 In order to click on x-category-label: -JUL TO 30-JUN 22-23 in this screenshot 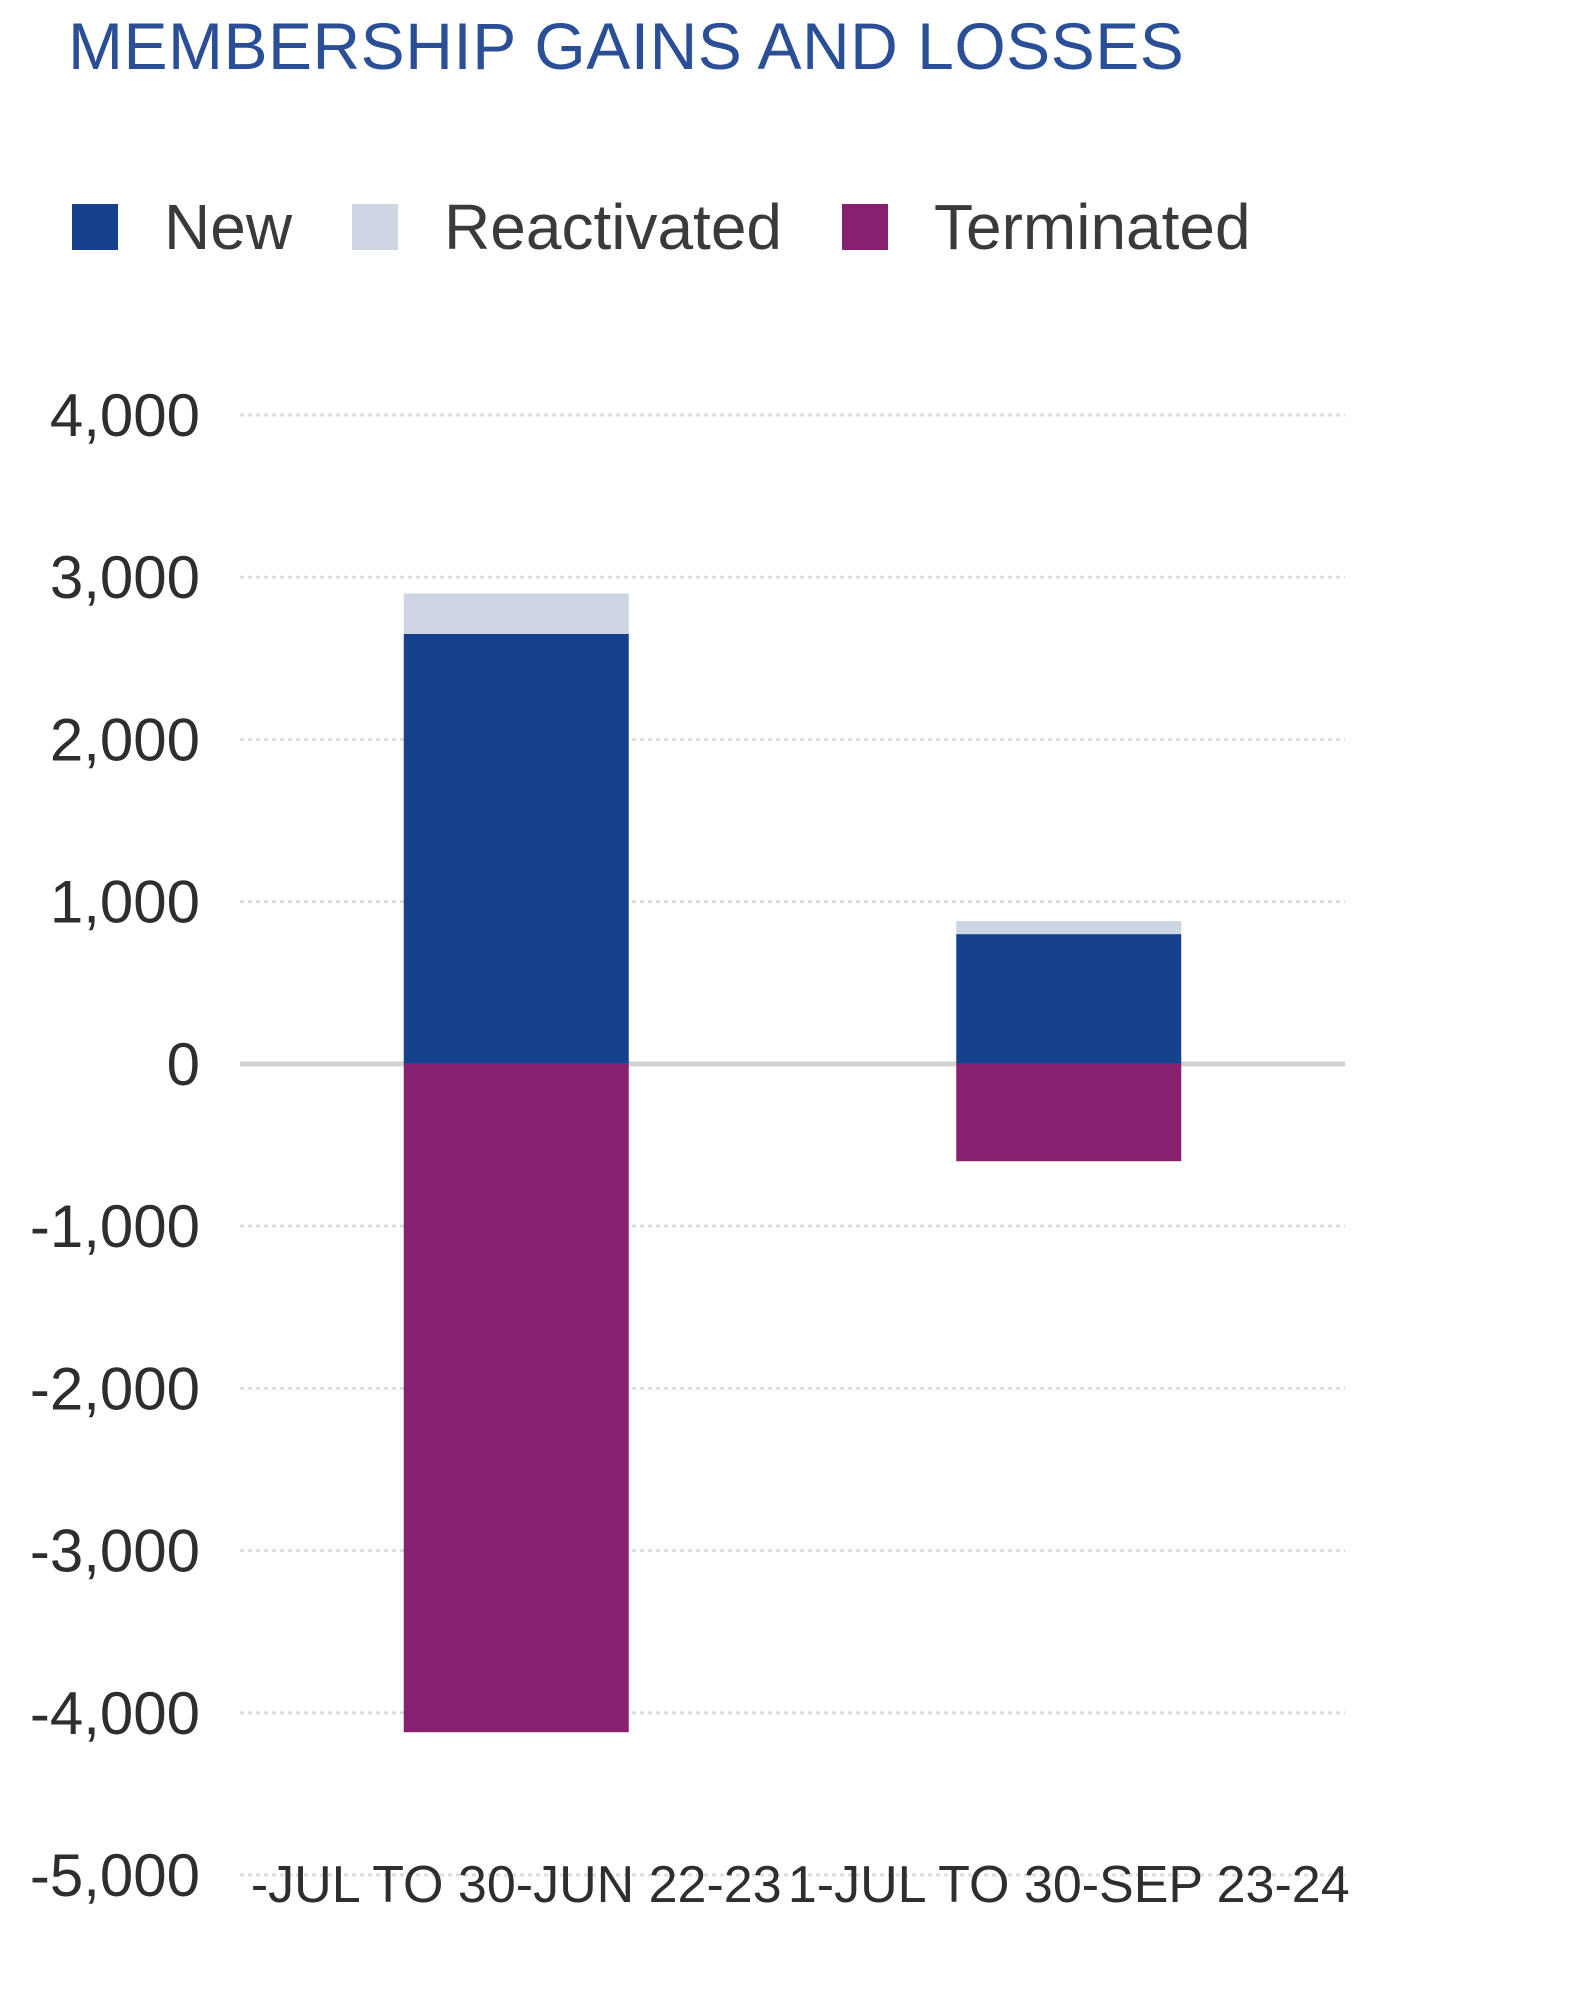, I will do `click(516, 1885)`.